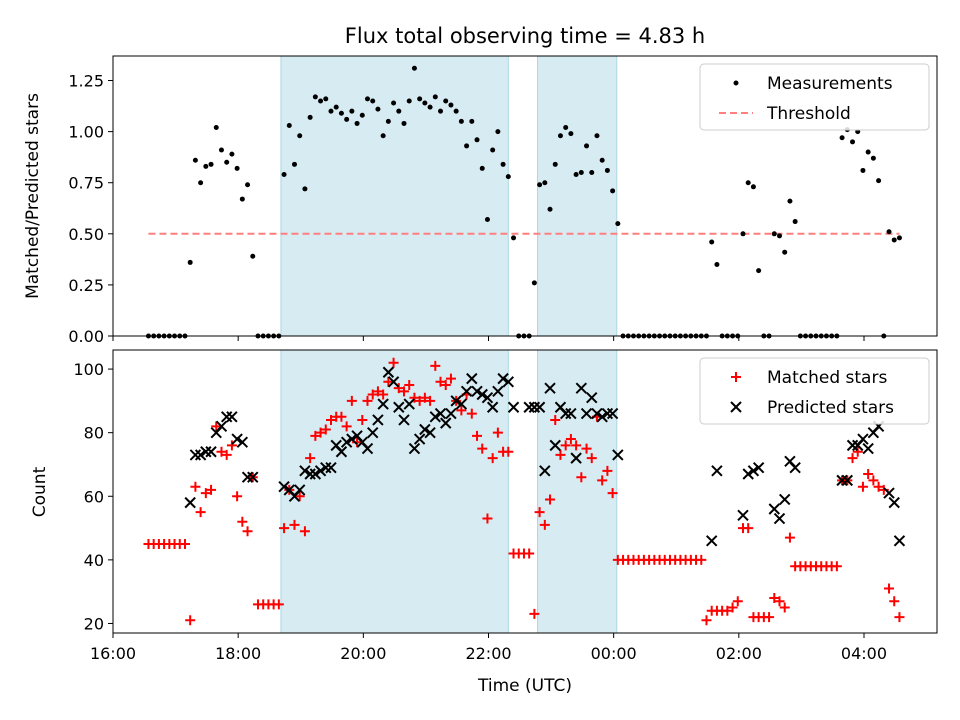 This screenshot has height=720, width=960. What do you see at coordinates (363, 653) in the screenshot?
I see `x-tick-label-3: 20:00` at bounding box center [363, 653].